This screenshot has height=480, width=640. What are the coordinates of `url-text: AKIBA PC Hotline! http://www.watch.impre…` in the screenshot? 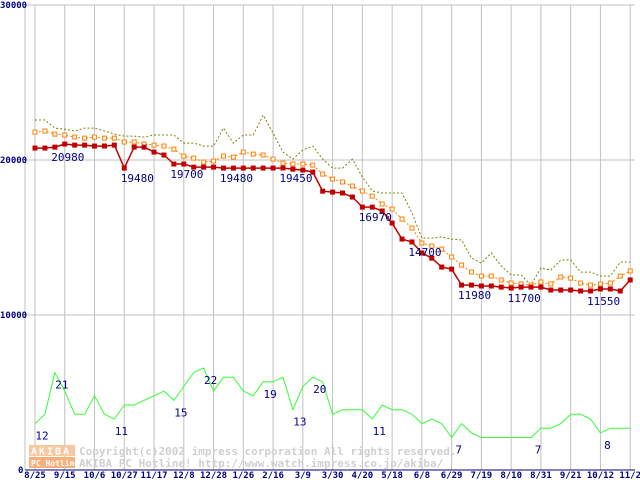 It's located at (261, 463).